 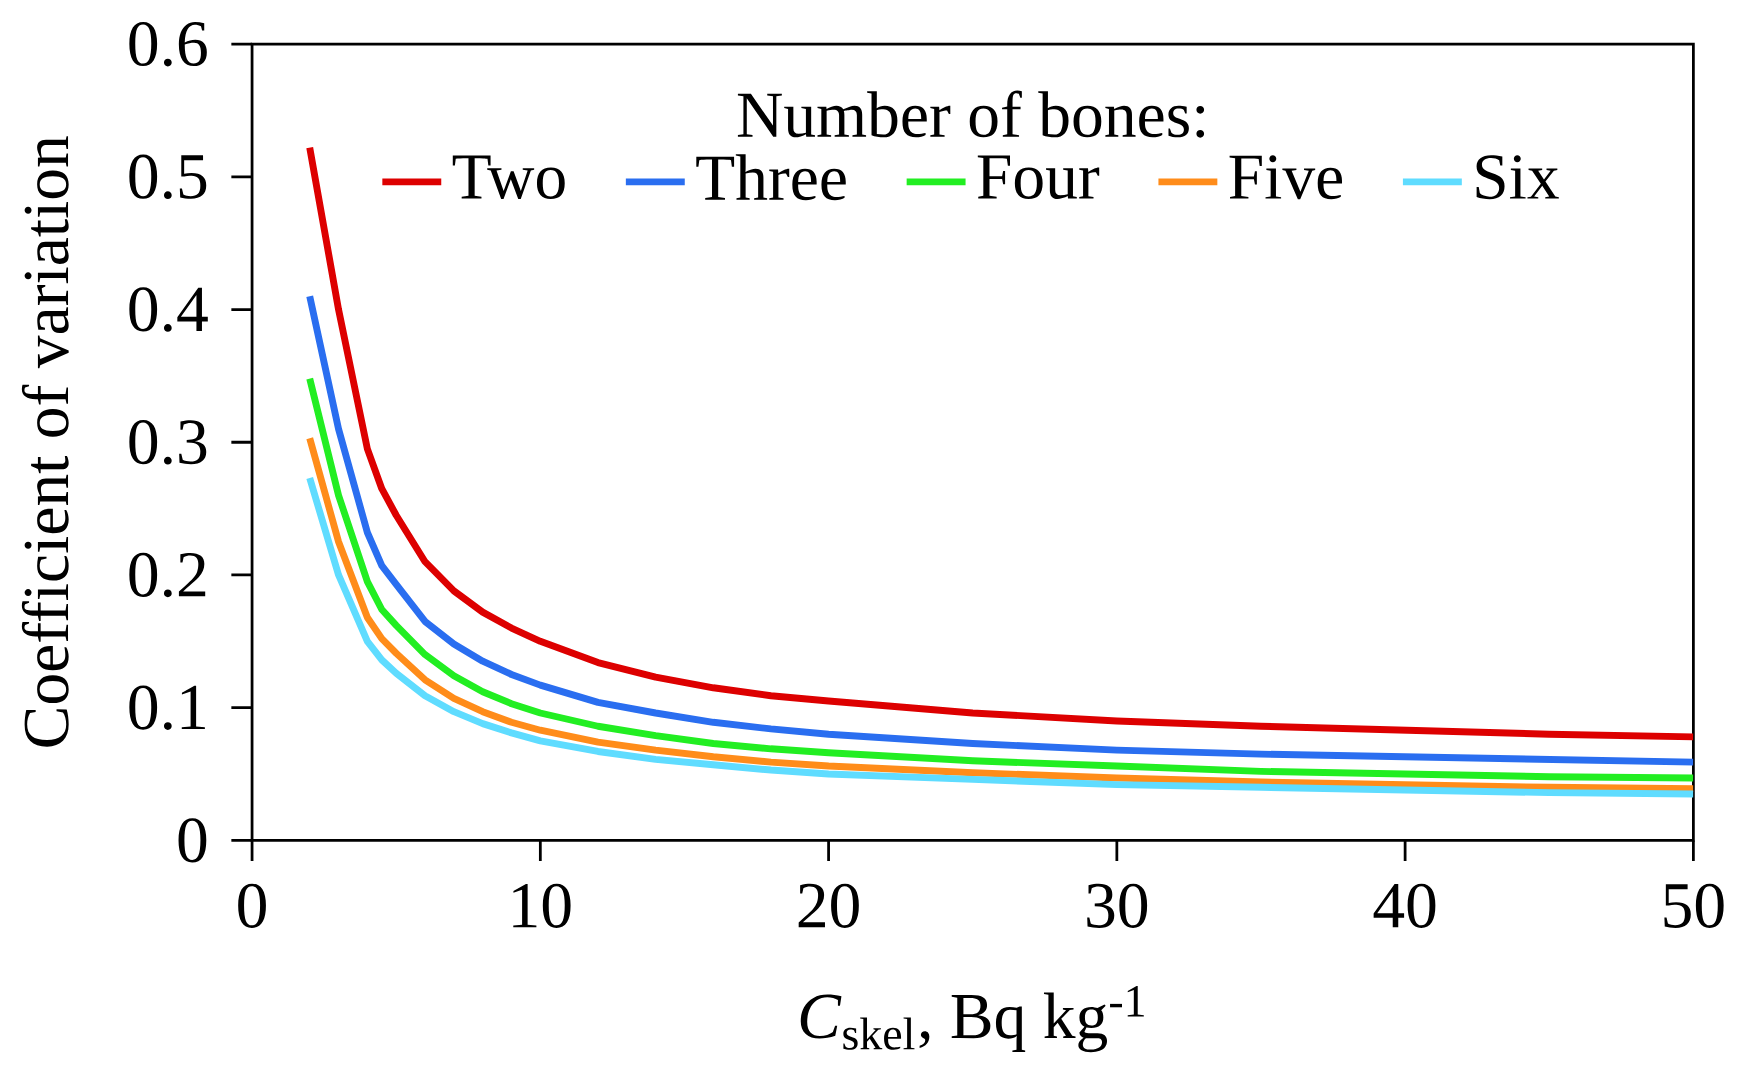 I want to click on legend-label: Four, so click(x=1038, y=177).